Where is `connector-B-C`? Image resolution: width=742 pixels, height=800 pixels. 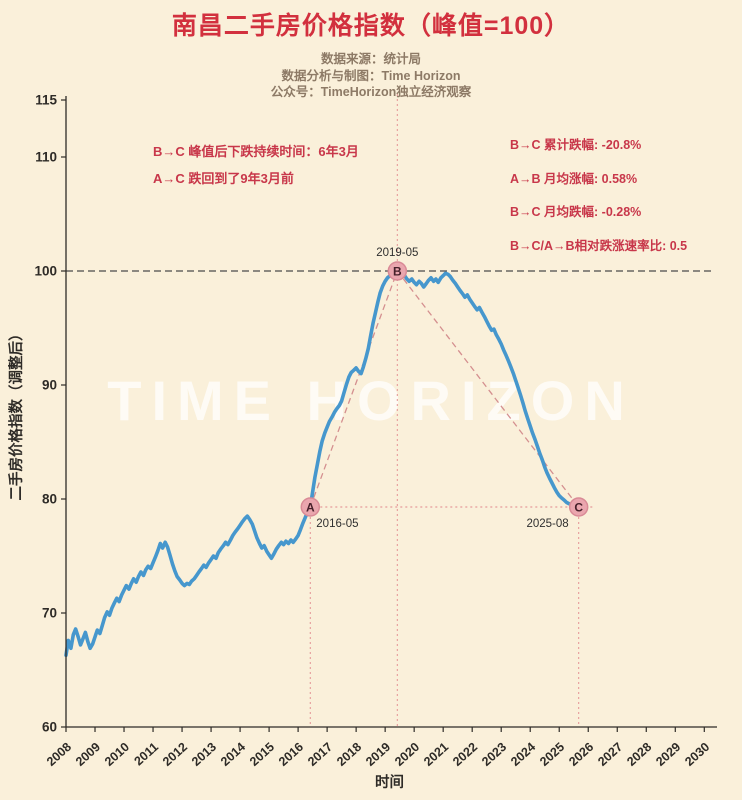
connector-B-C is located at coordinates (488, 389).